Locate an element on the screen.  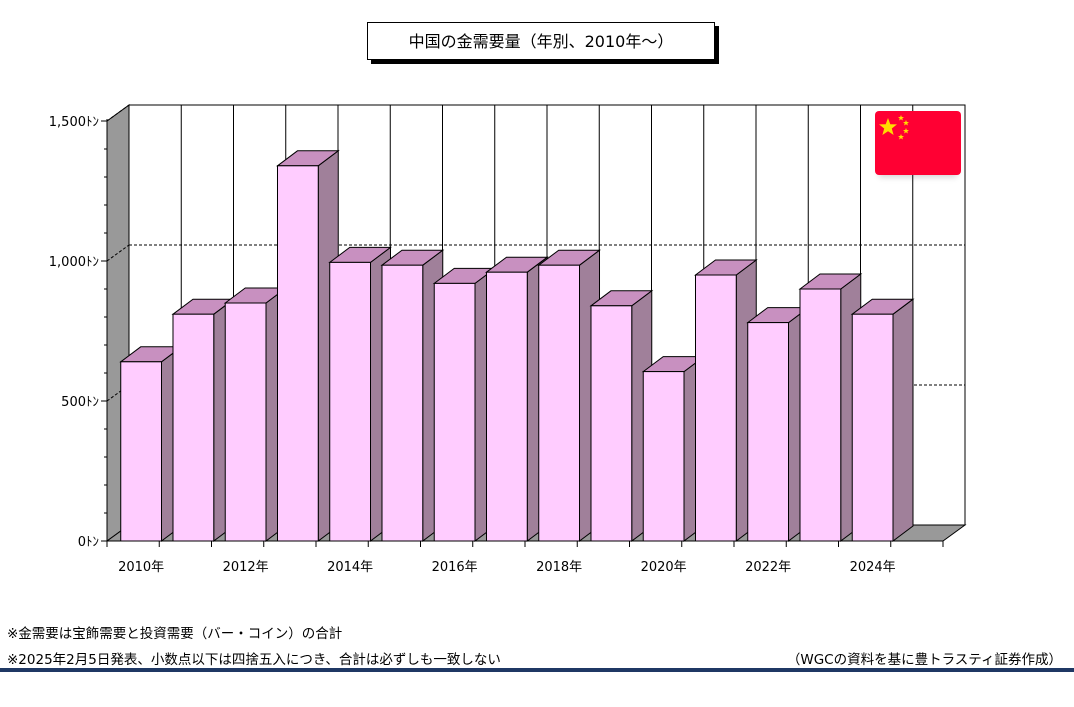
x-tick-label: 2010年 is located at coordinates (141, 567).